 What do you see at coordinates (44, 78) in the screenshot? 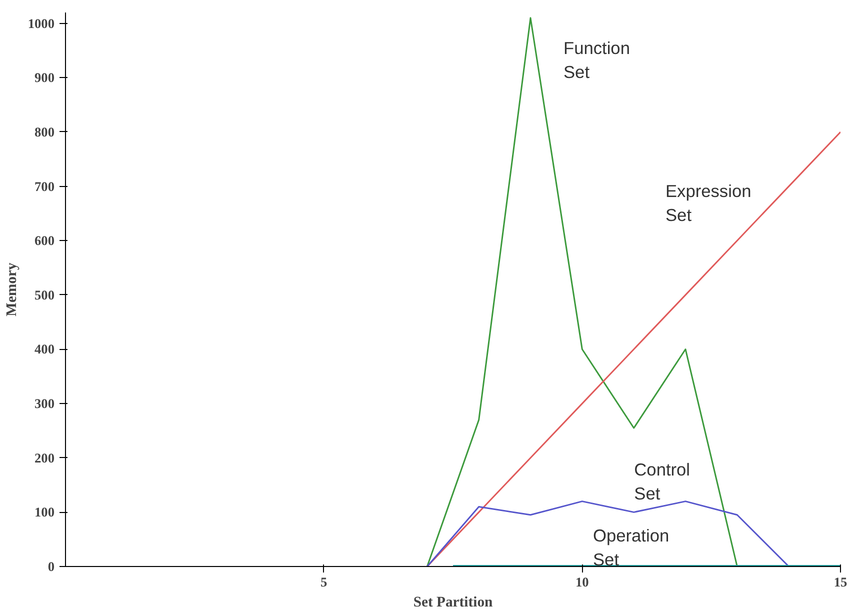
I see `y-tick-label: 900` at bounding box center [44, 78].